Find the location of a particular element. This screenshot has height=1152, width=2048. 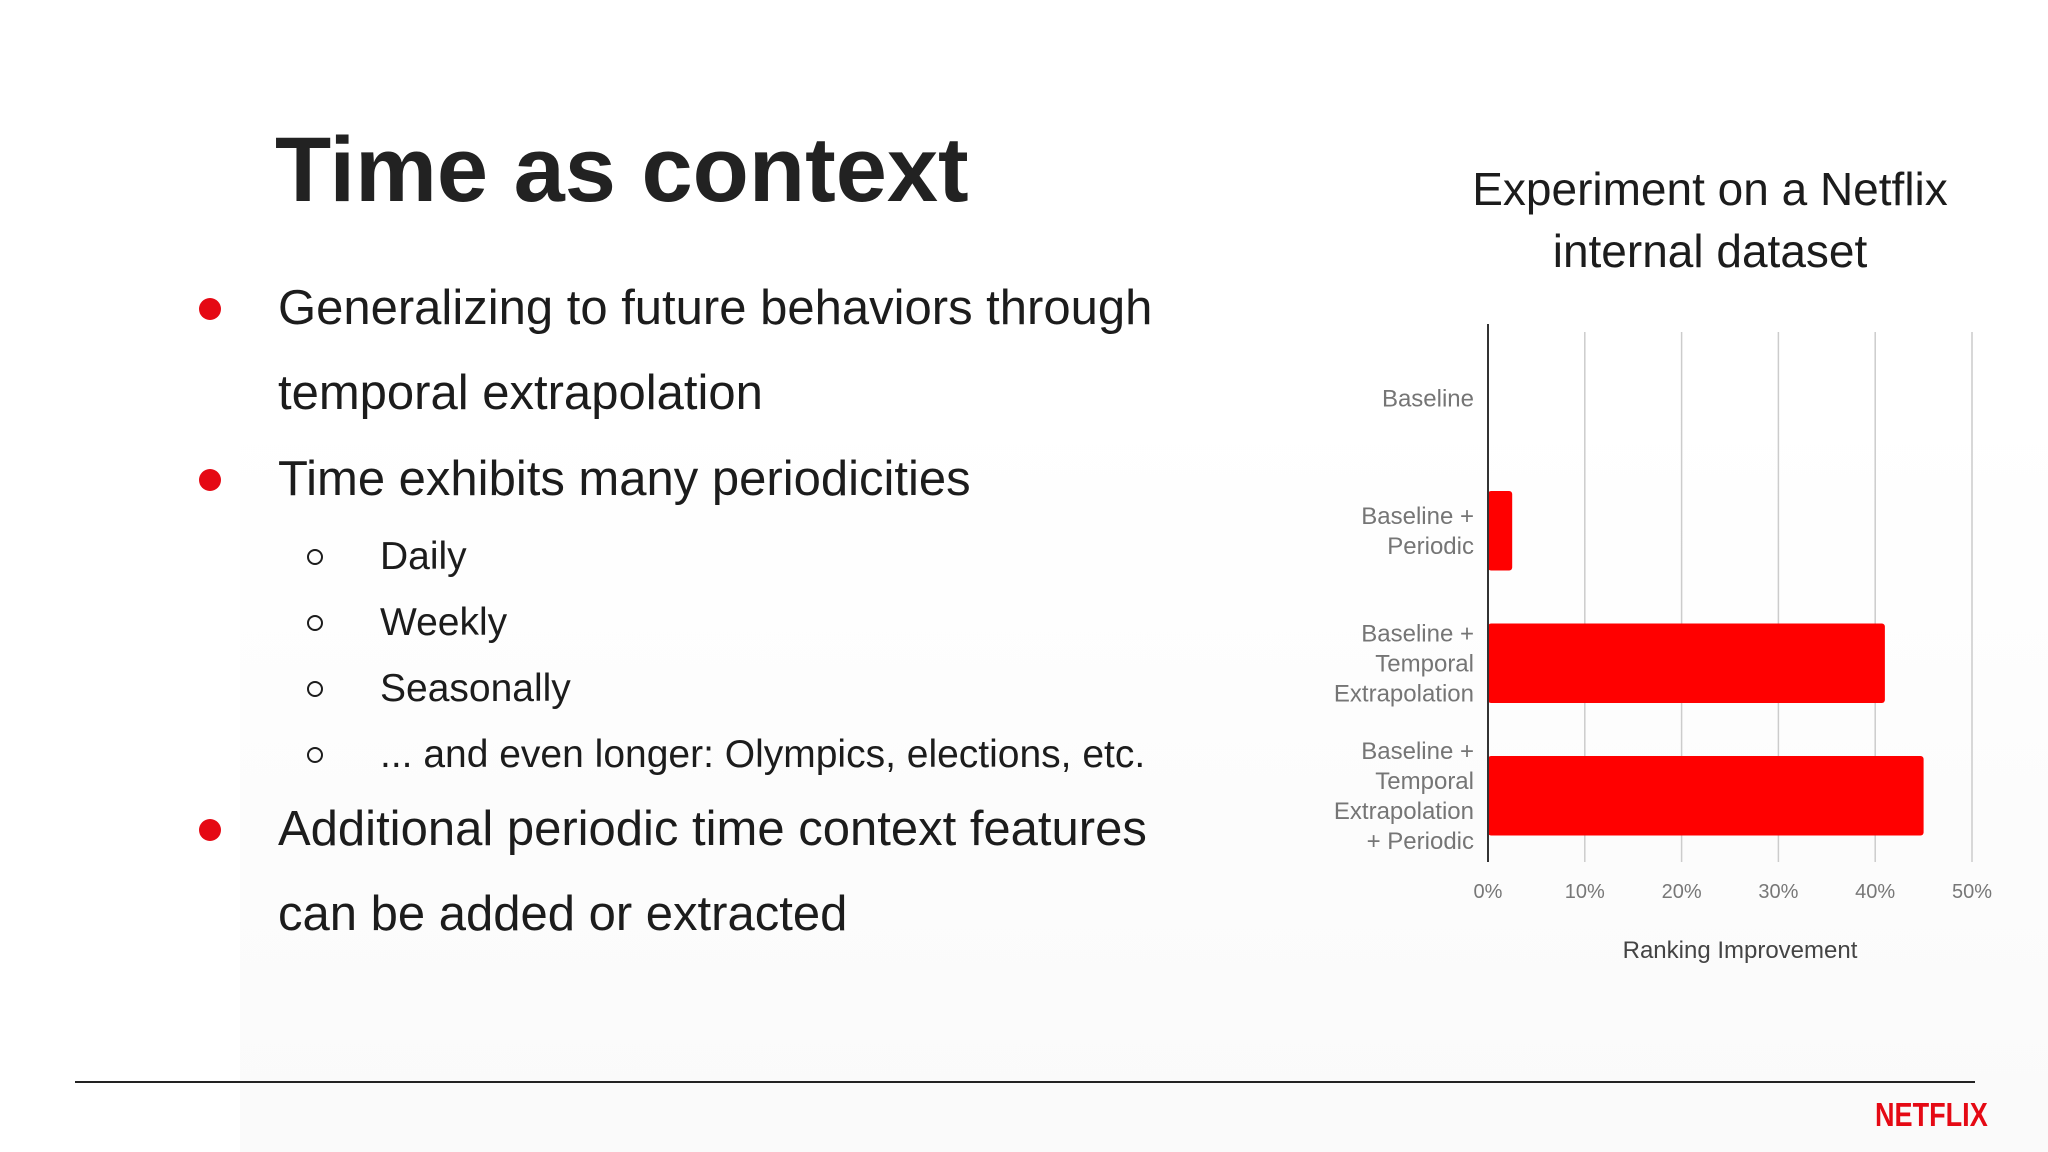

bullet-text: temporal extrapolation is located at coordinates (520, 393).